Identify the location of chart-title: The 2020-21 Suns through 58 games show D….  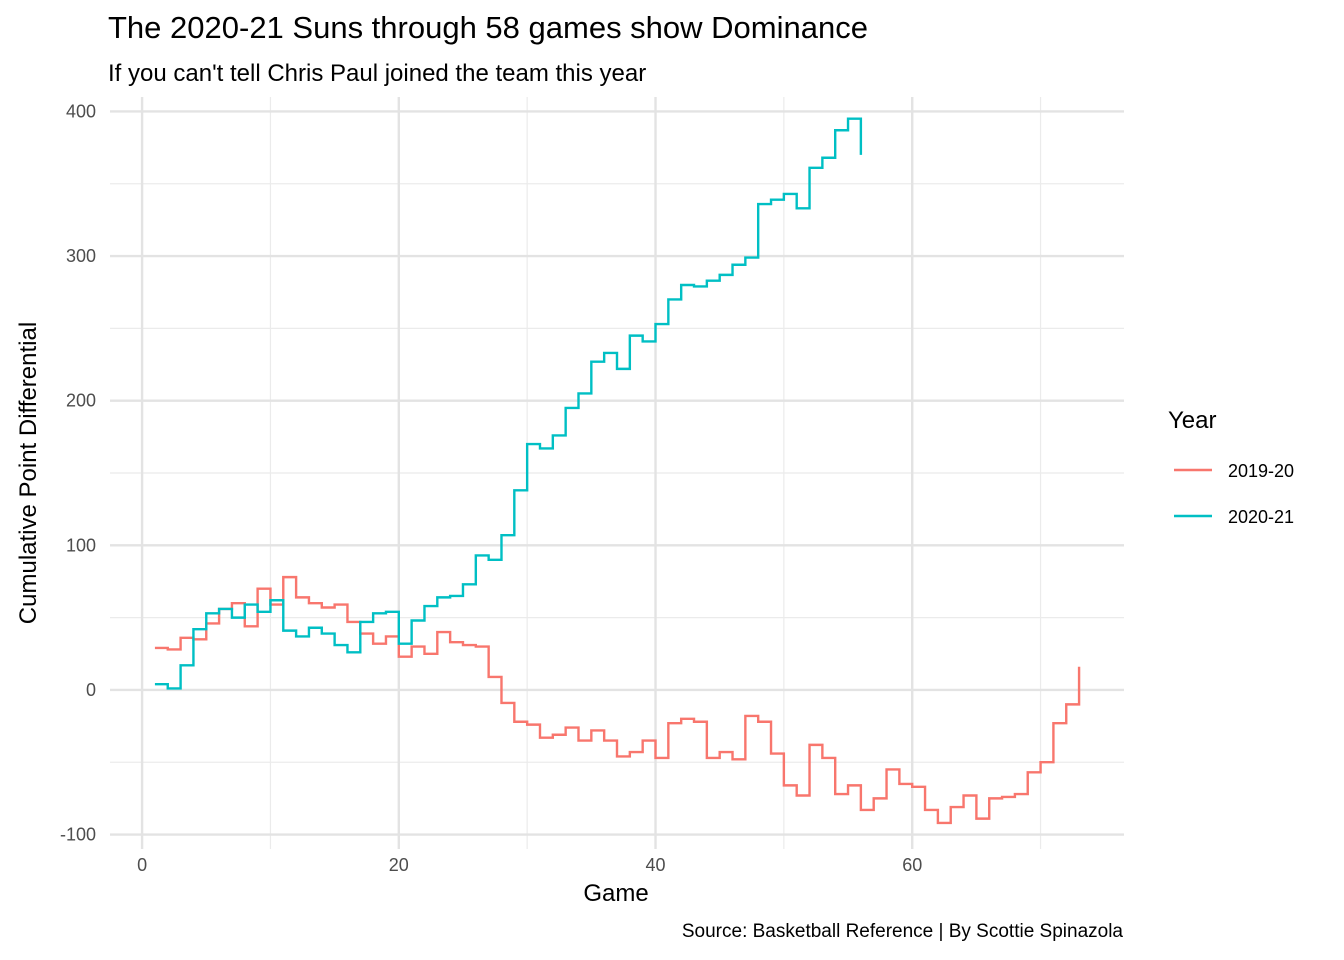
(488, 27).